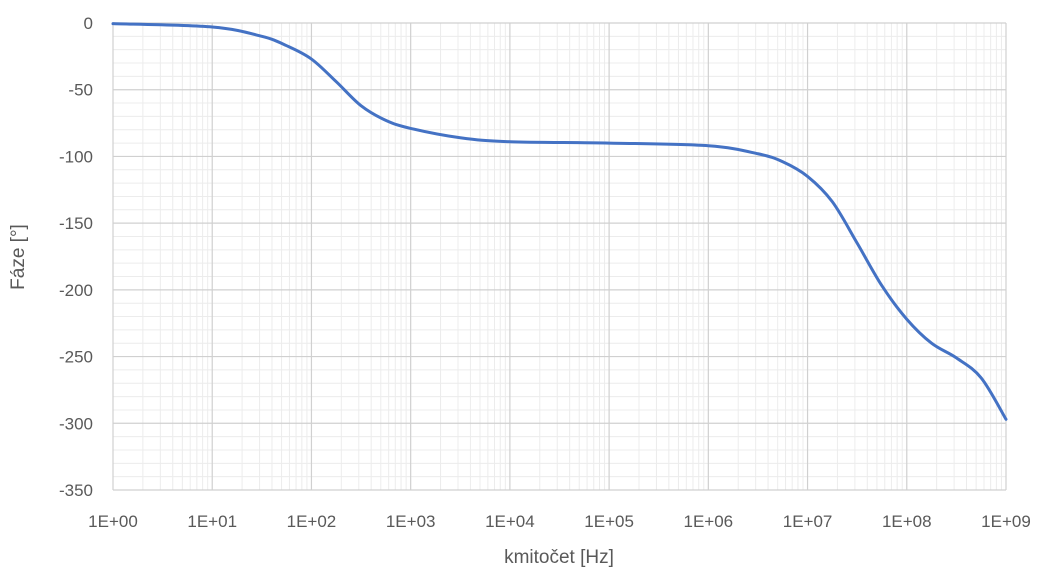  What do you see at coordinates (76, 156) in the screenshot?
I see `y-tick-label: -100` at bounding box center [76, 156].